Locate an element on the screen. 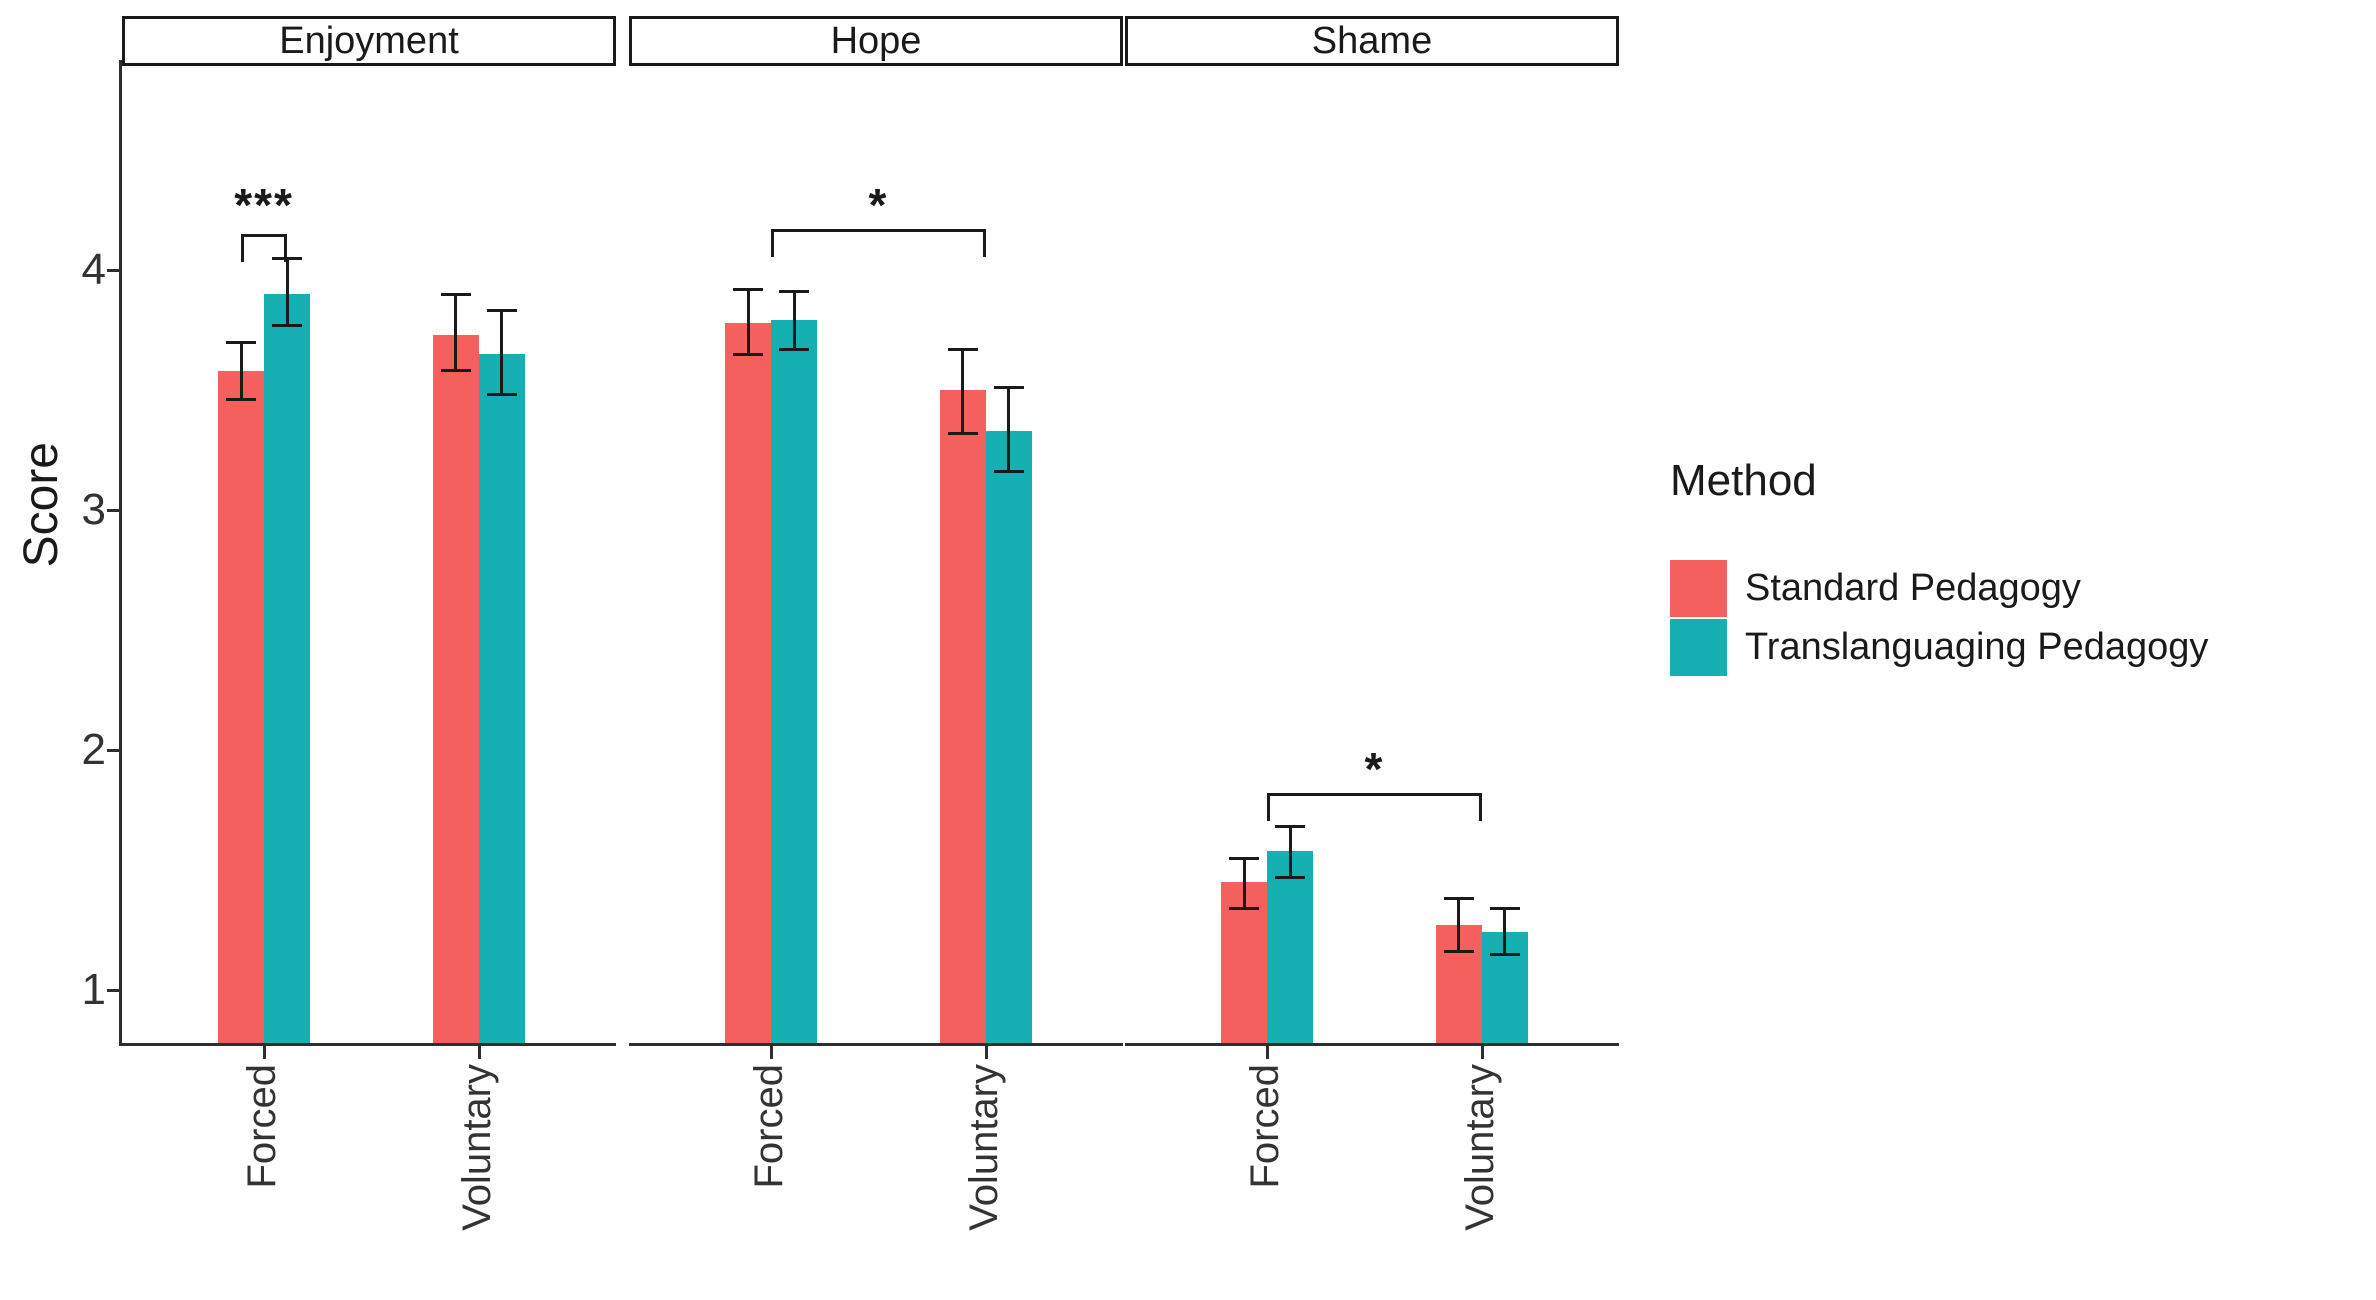  y-tick-label: 4 is located at coordinates (93, 269).